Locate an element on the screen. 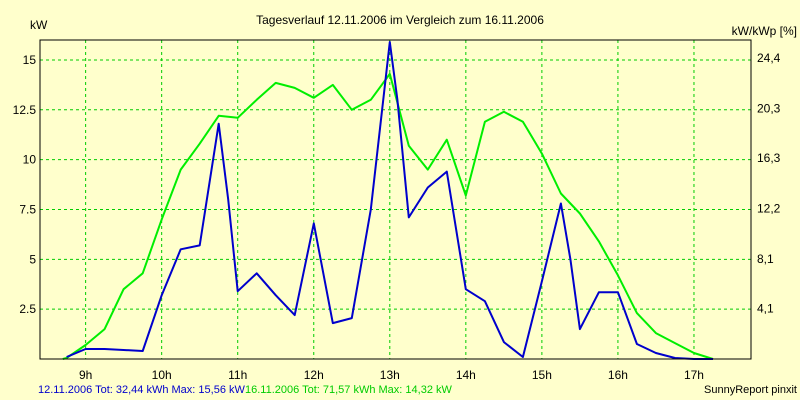 The height and width of the screenshot is (400, 800). y-axis-right-ticks: 4,1 8,1 12,2 16,3 20,3 24,4 is located at coordinates (769, 183).